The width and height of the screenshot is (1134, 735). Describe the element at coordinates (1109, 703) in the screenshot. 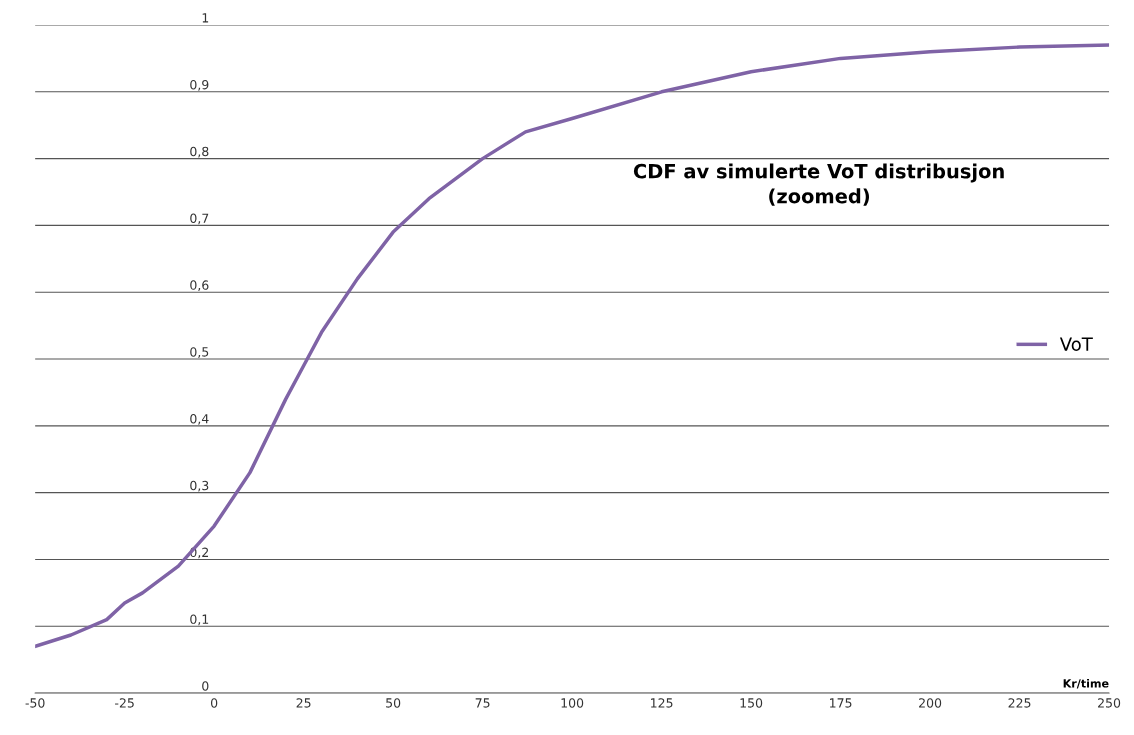

I see `x-tick-label: 250` at that location.